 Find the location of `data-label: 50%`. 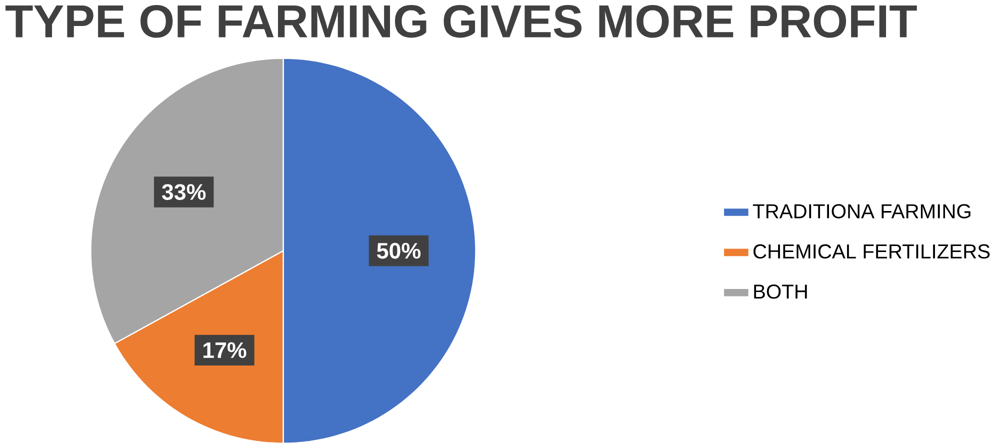

data-label: 50% is located at coordinates (399, 250).